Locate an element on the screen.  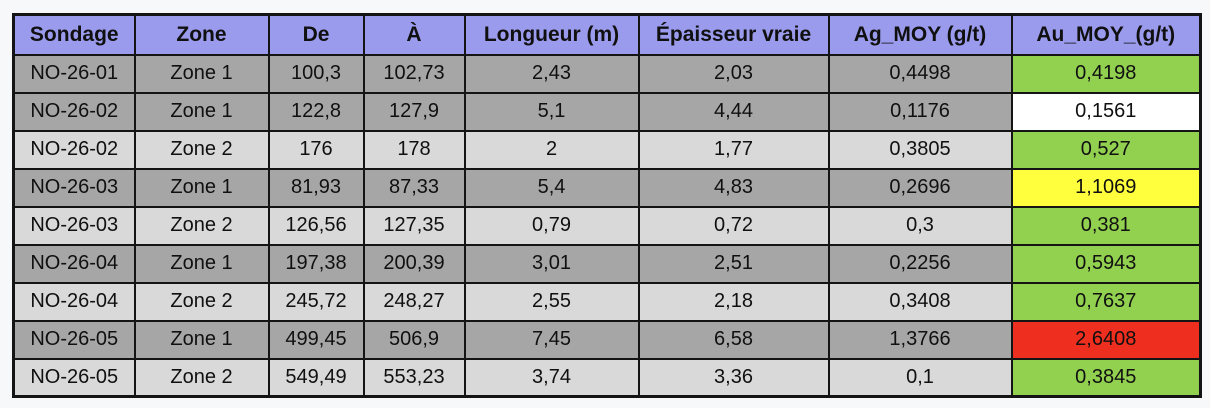
cell-epaisseur: 0,72 is located at coordinates (733, 225).